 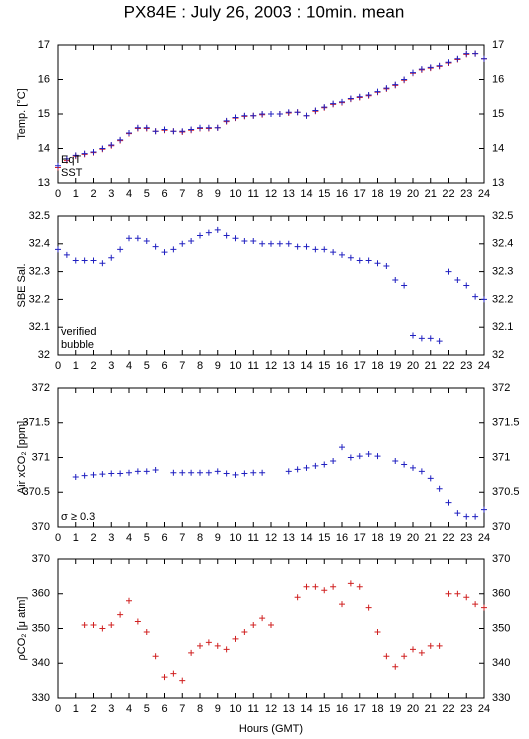 I want to click on x-tick-label: 20, so click(x=413, y=194).